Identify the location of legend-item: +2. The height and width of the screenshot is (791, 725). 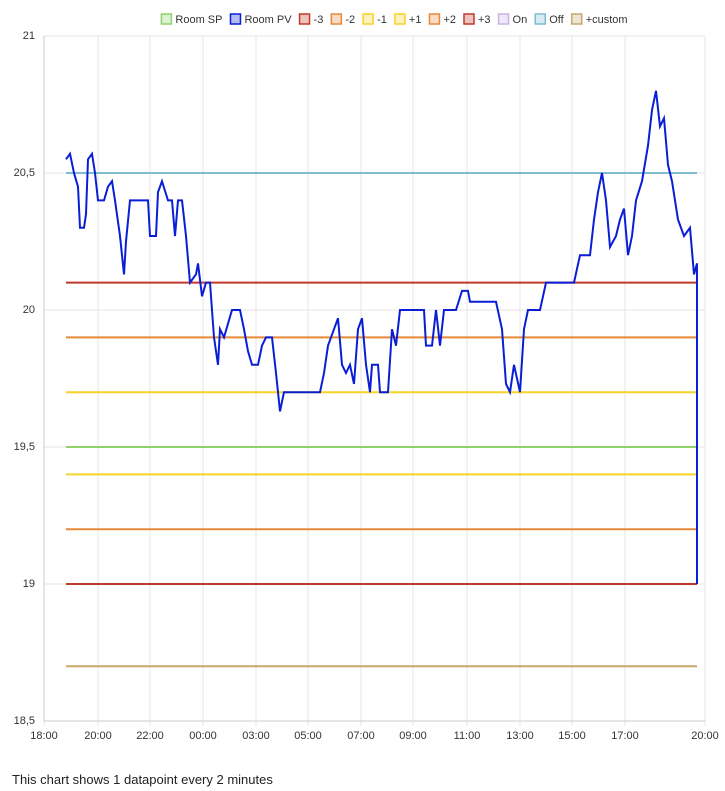
(442, 19).